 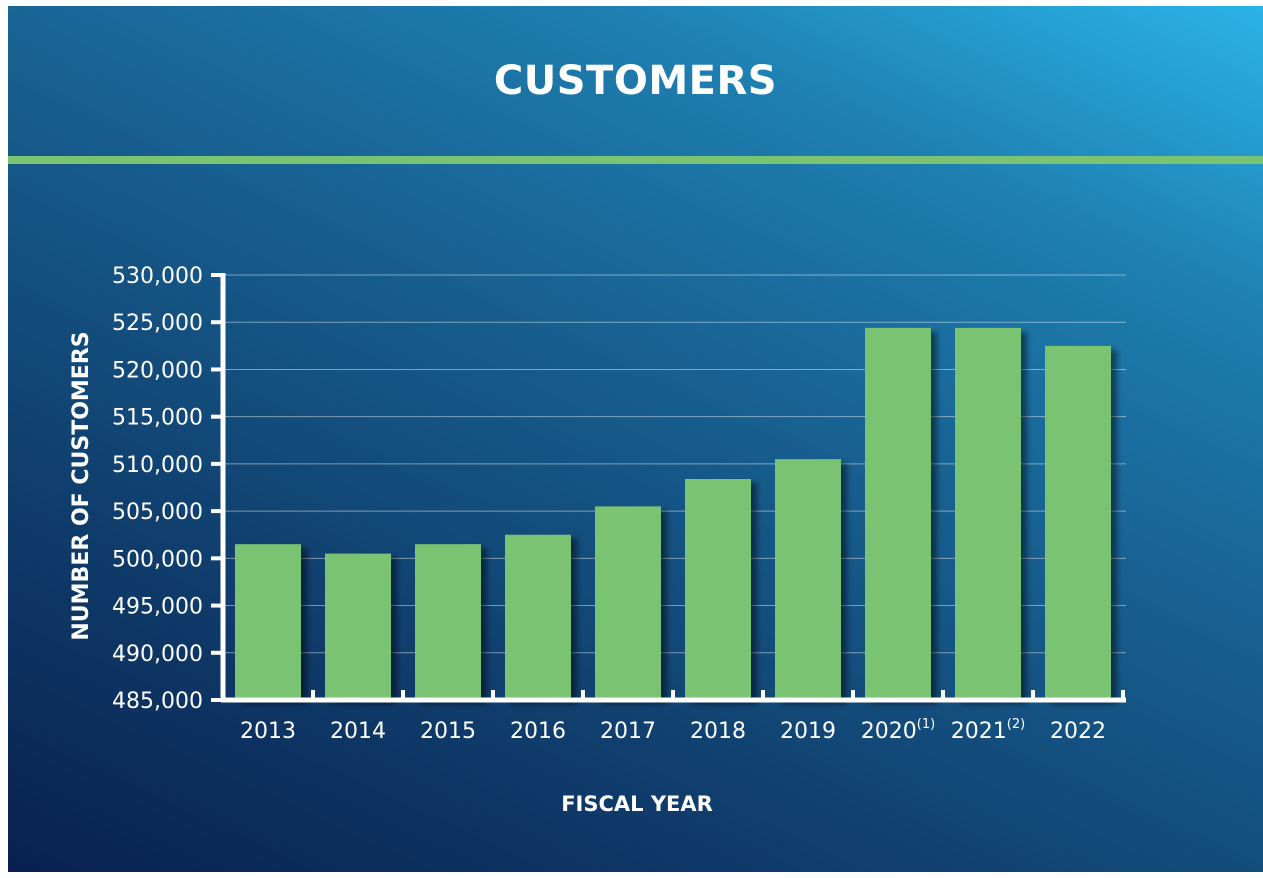 I want to click on y-tick-label: 530,000, so click(x=157, y=276).